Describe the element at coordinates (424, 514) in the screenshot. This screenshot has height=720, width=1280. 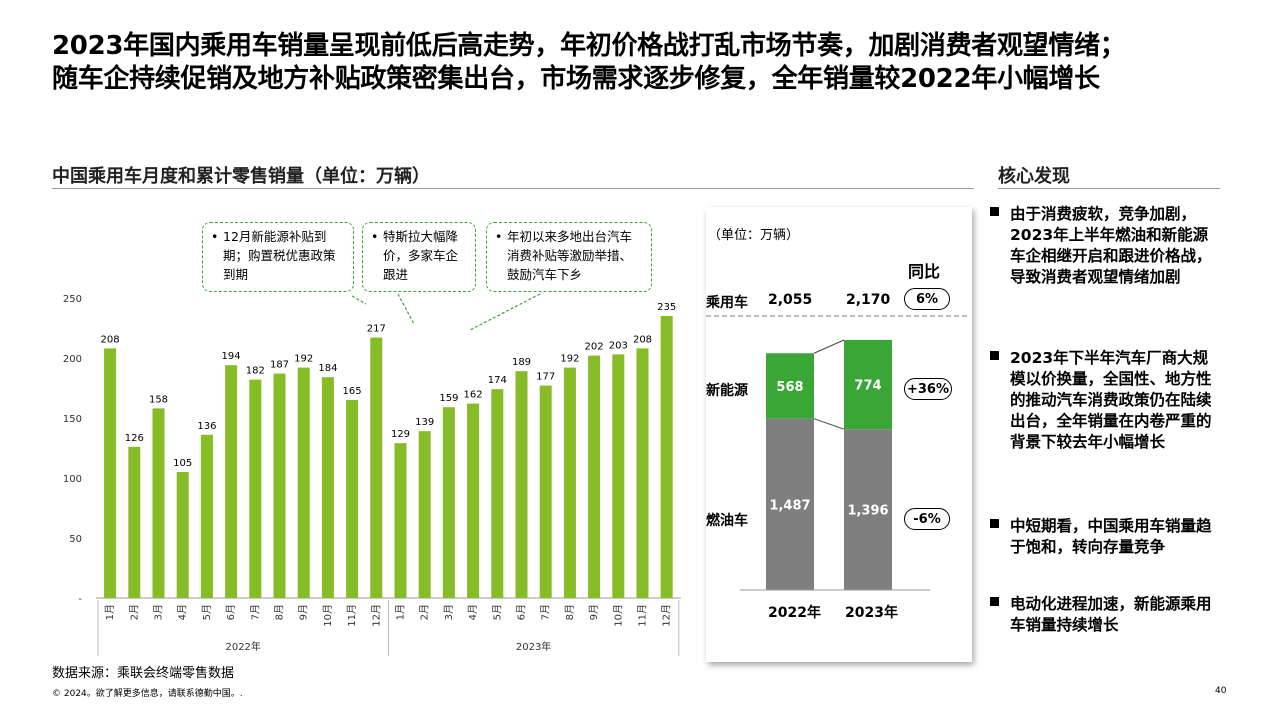
I see `bar-2023年-2月` at that location.